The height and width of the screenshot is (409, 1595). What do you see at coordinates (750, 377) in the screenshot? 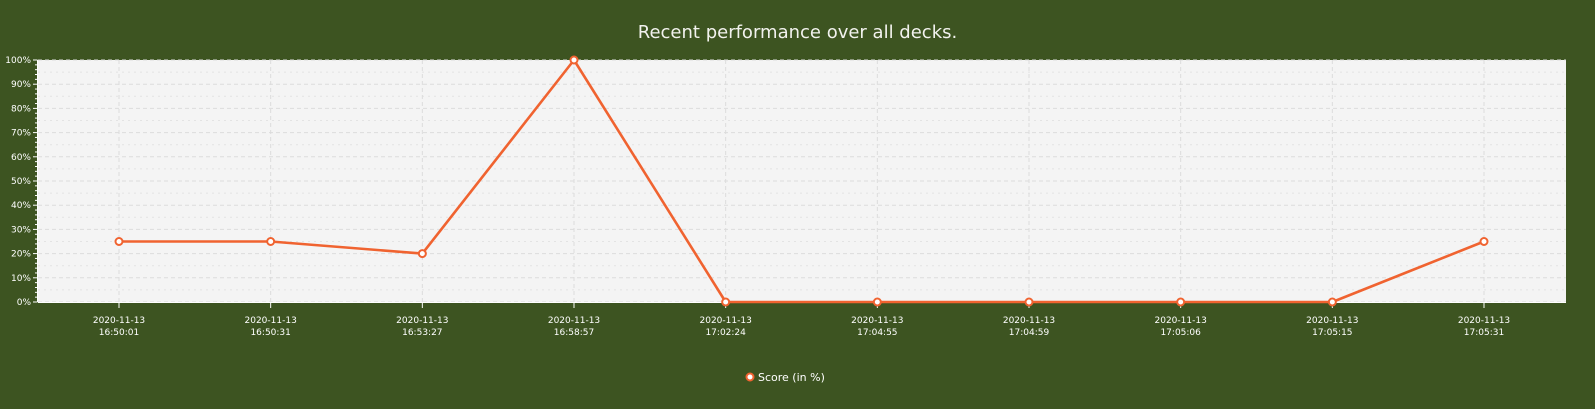
I see `legend-marker` at bounding box center [750, 377].